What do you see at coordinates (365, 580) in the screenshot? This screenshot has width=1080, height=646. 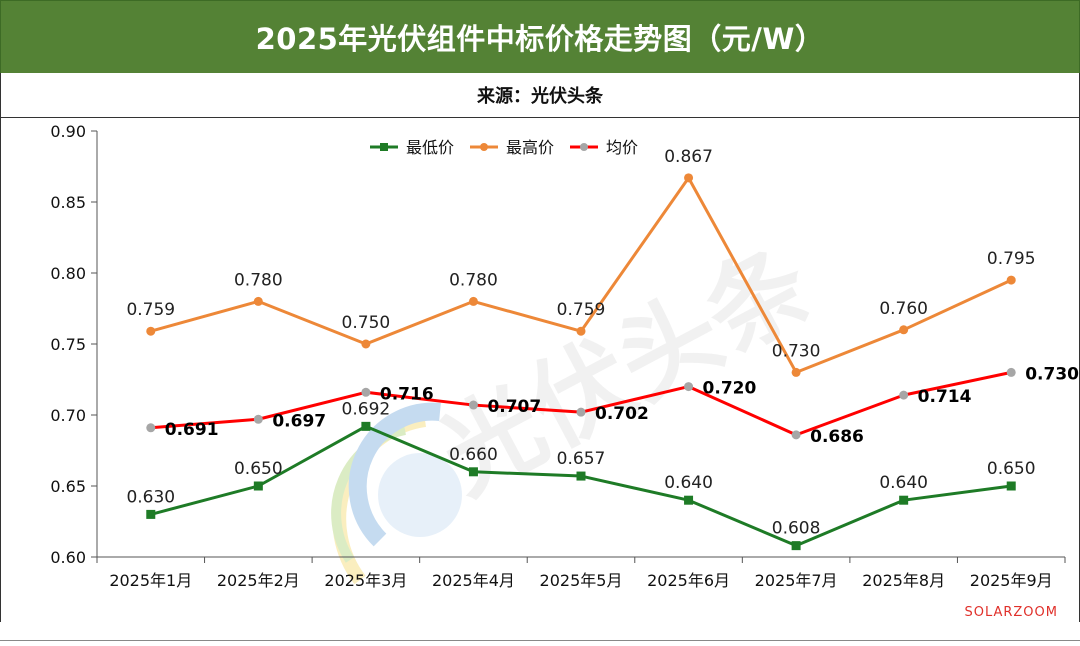 I see `x-tick-label: 2025年3月` at bounding box center [365, 580].